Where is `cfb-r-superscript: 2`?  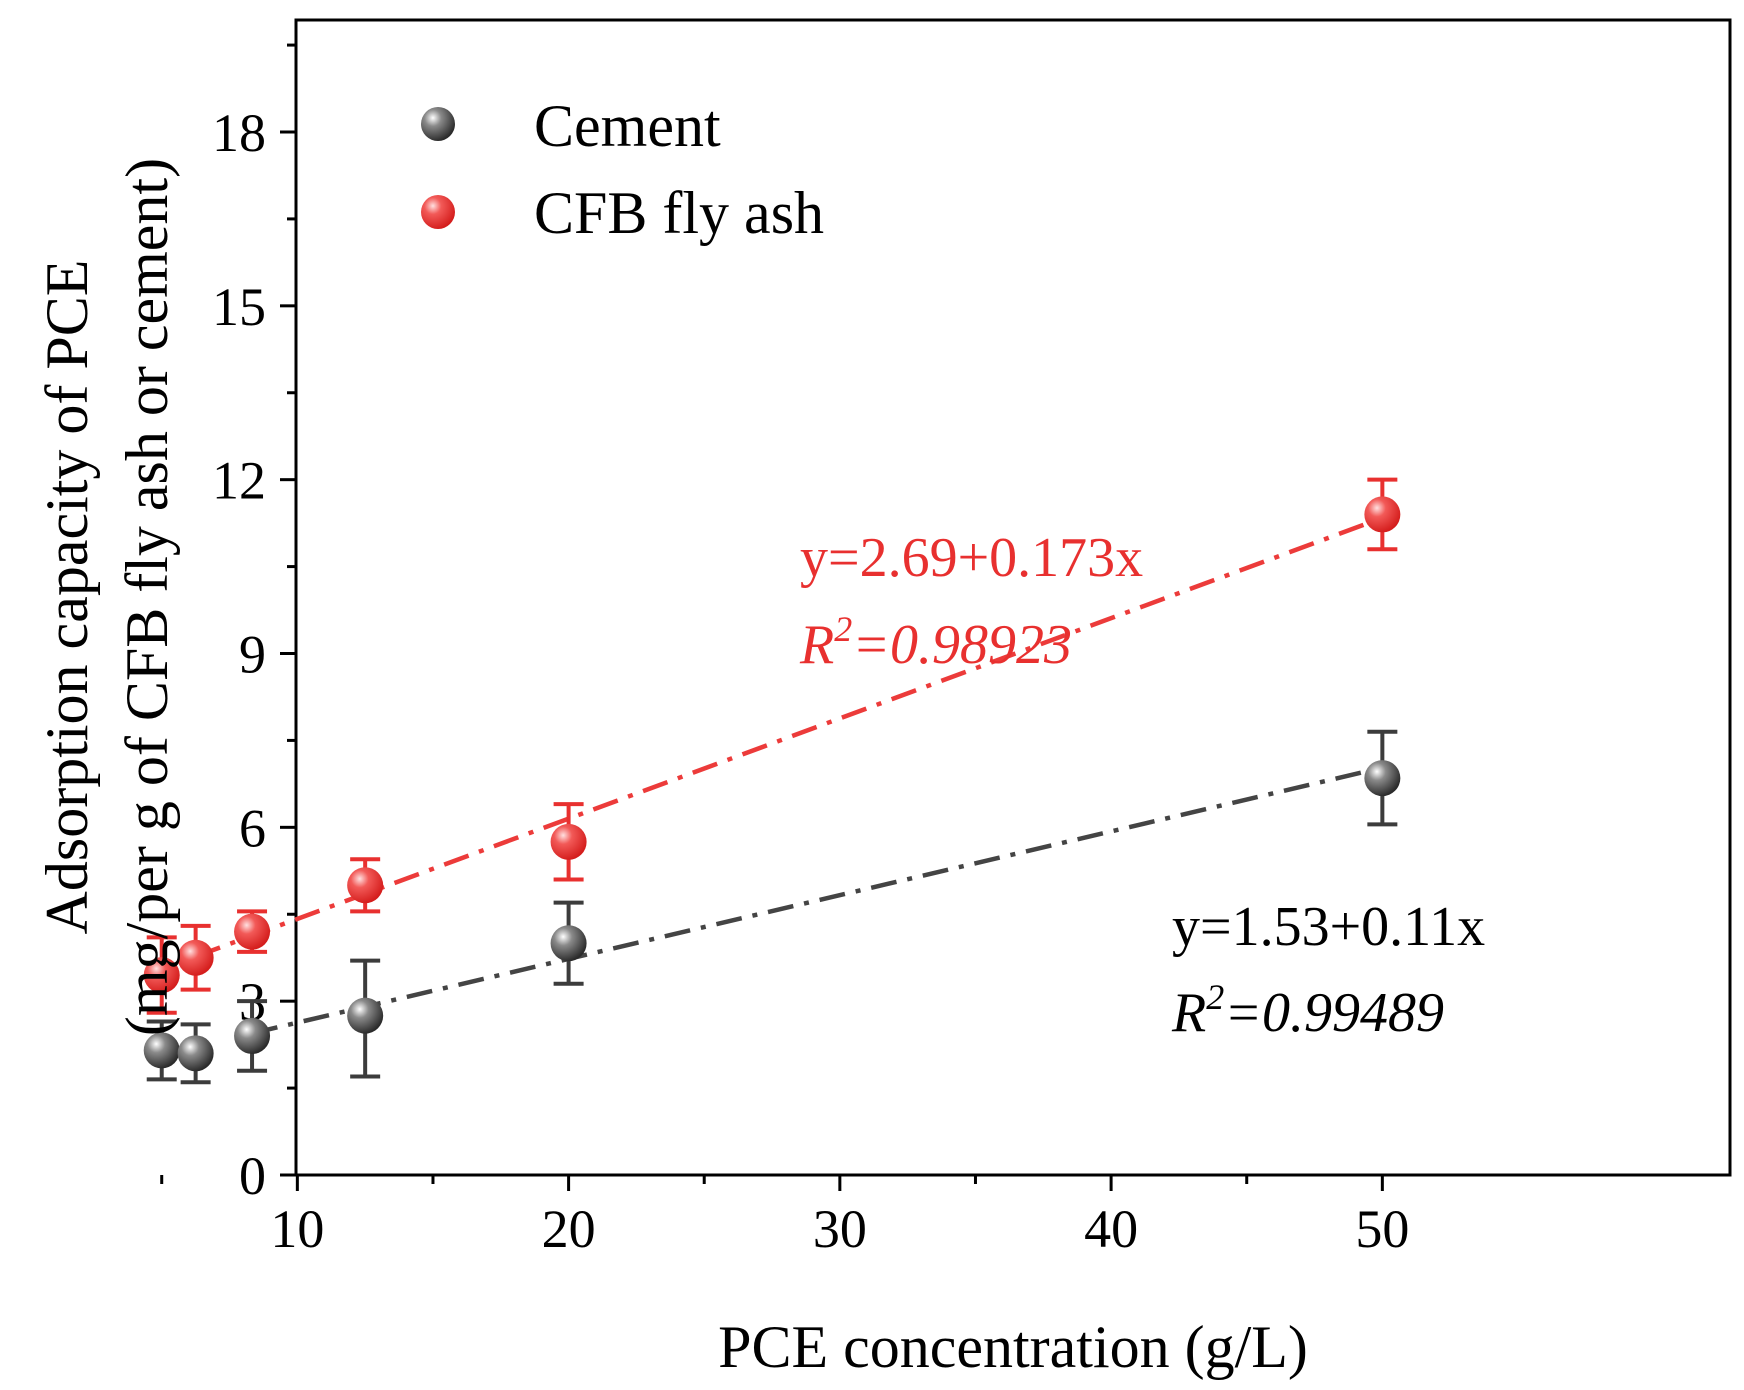
cfb-r-superscript: 2 is located at coordinates (843, 629).